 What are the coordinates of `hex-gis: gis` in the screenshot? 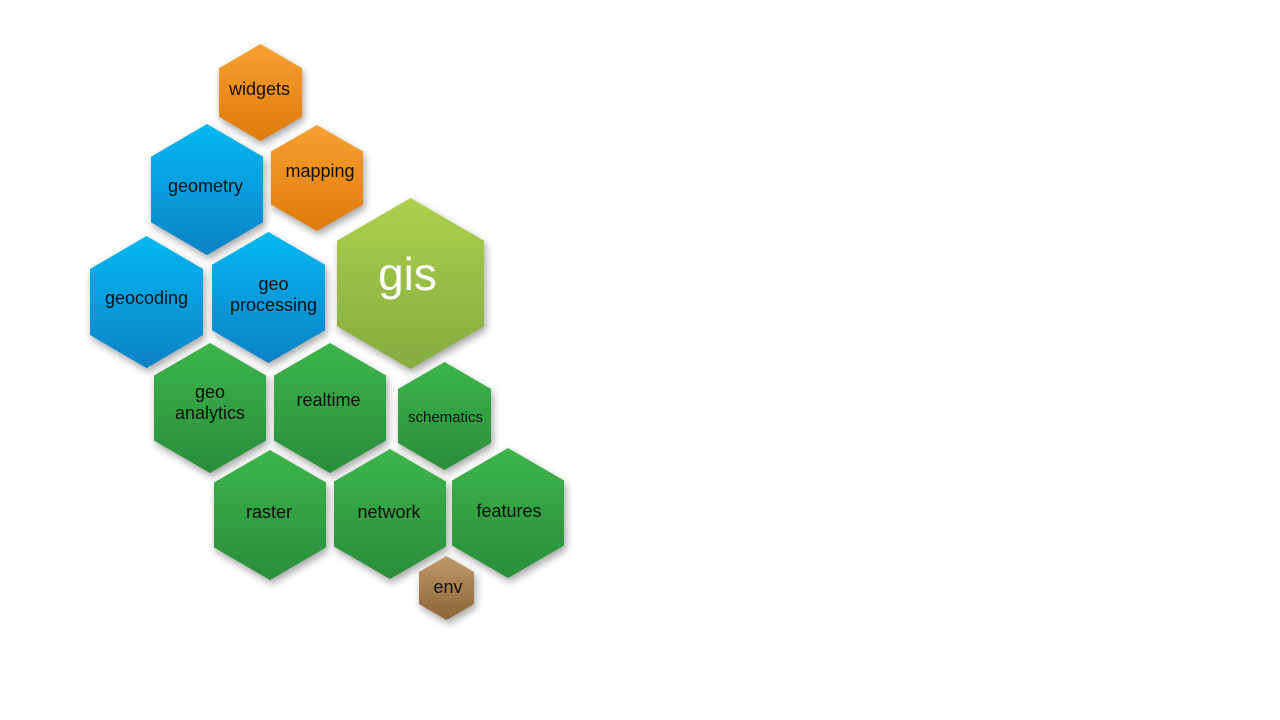 It's located at (410, 283).